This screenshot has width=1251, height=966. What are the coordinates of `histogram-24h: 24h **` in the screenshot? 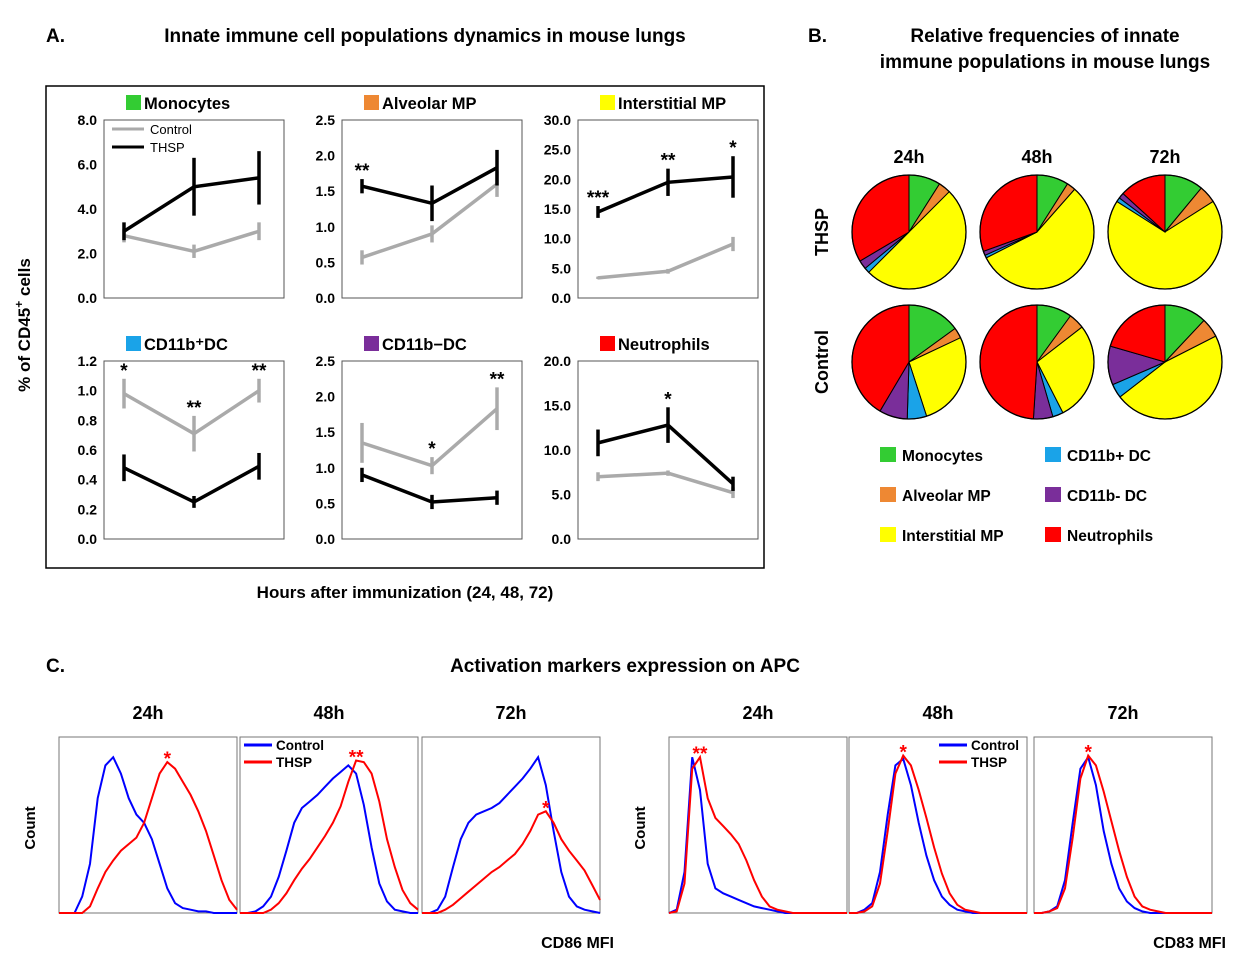 It's located at (758, 808).